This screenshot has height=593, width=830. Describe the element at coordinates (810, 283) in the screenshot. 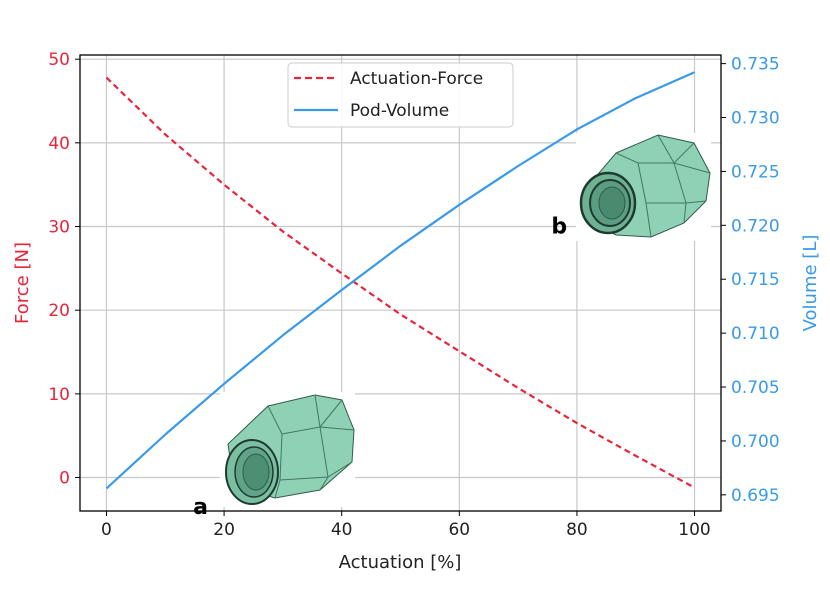

I see `right-axis-label: Volume [L]` at that location.